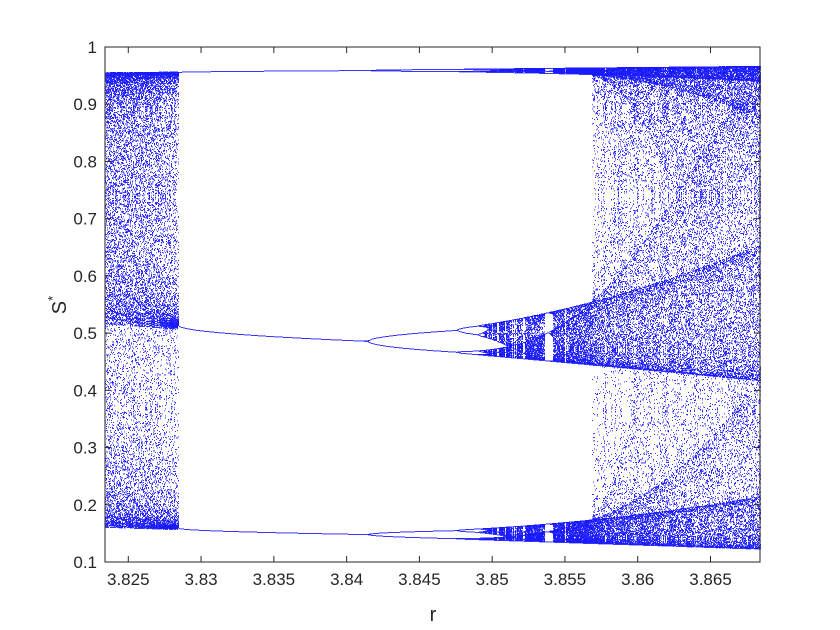 This screenshot has height=630, width=840. I want to click on y-axis-label-main: S, so click(60, 307).